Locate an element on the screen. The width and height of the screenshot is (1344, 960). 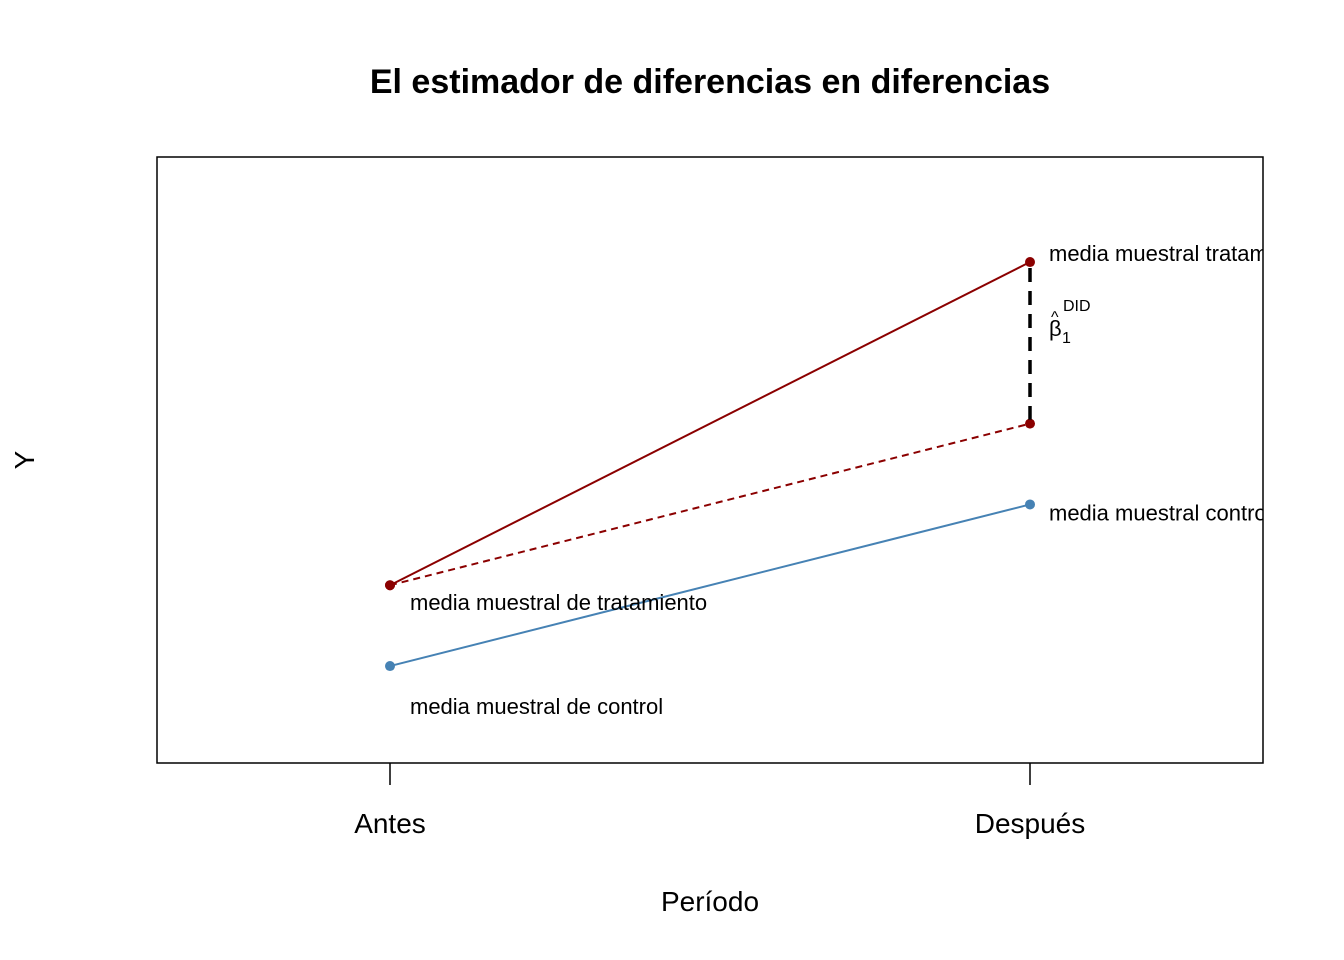
beta-did-label: ^ β 1 DID is located at coordinates (1070, 322).